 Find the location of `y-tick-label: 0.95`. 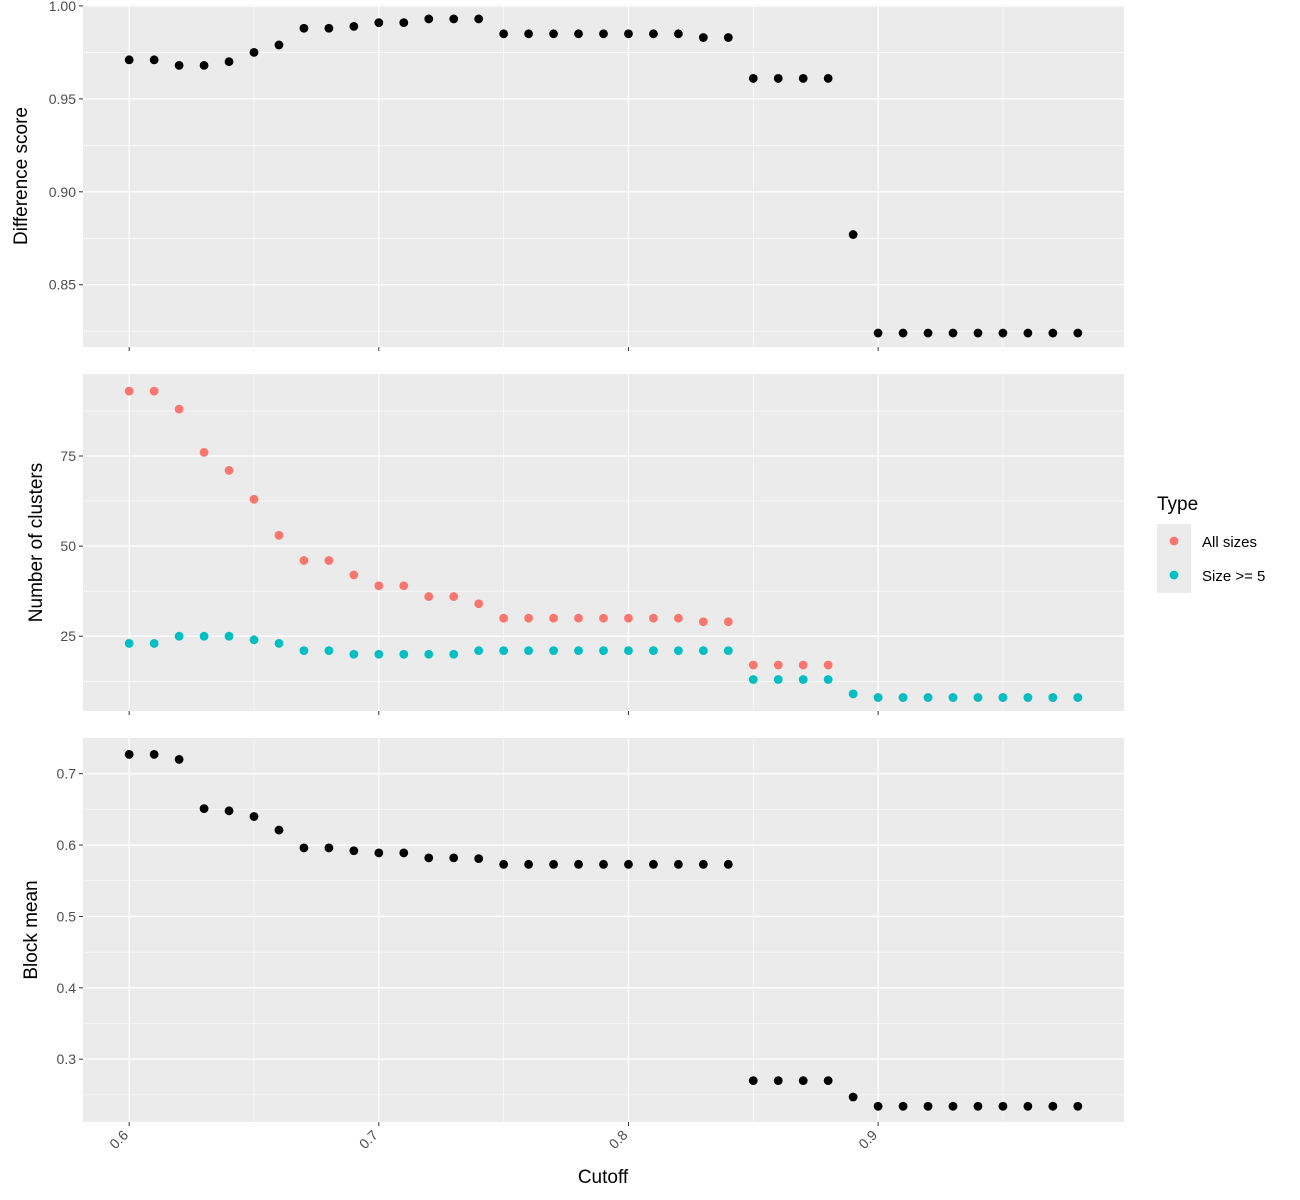

y-tick-label: 0.95 is located at coordinates (62, 99).